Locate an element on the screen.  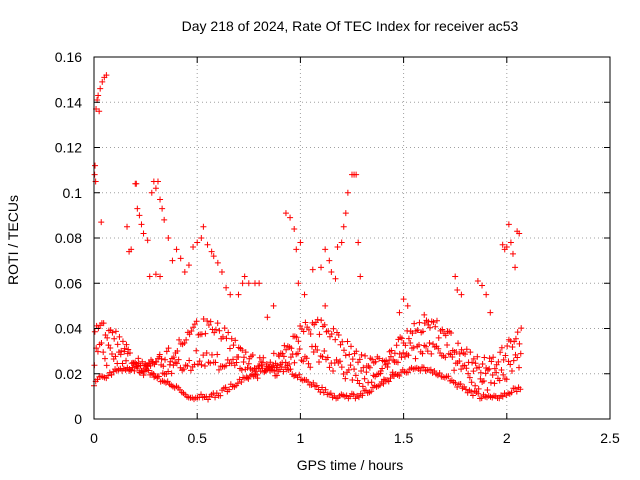
y-tick-label: 0.04 is located at coordinates (68, 329).